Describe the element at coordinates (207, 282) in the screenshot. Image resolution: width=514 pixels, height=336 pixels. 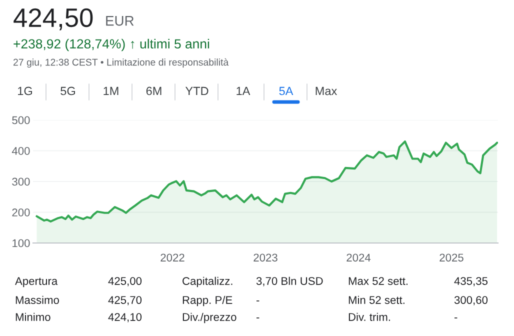
I see `text: Capitalizz.` at that location.